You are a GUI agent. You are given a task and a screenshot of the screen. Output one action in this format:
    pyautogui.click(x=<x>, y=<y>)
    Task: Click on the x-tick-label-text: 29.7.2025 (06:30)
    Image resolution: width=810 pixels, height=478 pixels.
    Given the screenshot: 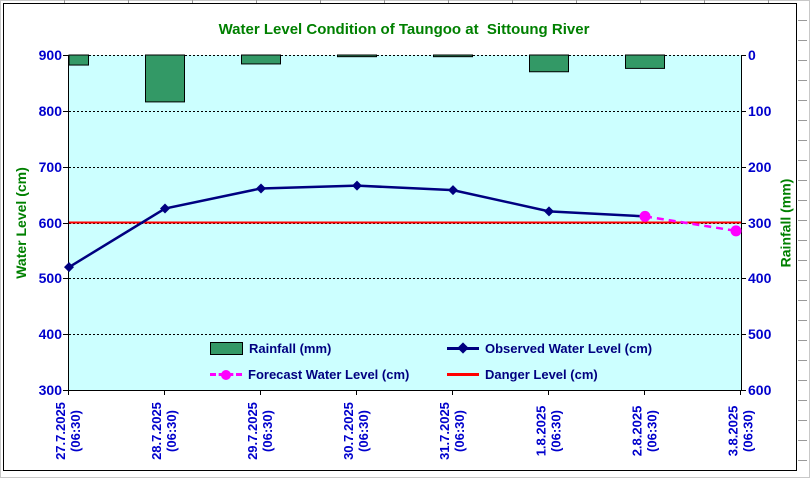 What is the action you would take?
    pyautogui.click(x=260, y=431)
    